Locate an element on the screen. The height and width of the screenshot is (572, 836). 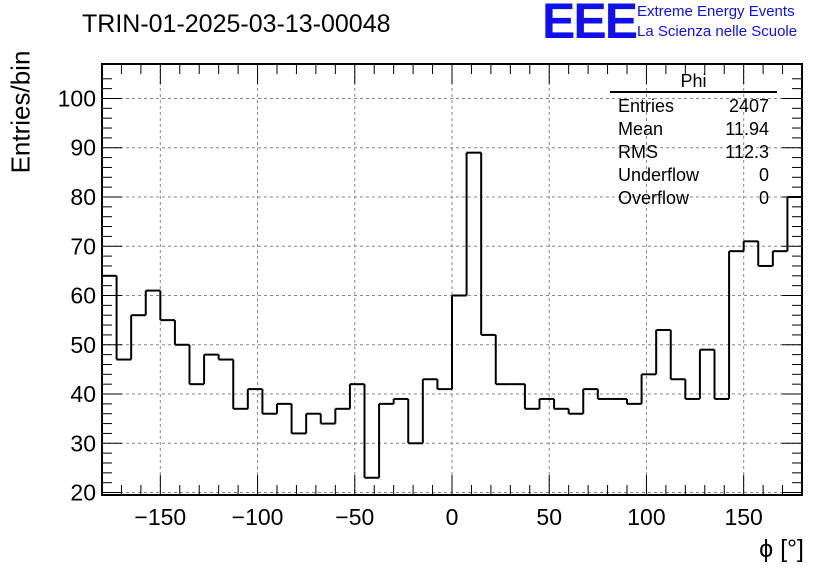
y-tick-label: 100 is located at coordinates (77, 98).